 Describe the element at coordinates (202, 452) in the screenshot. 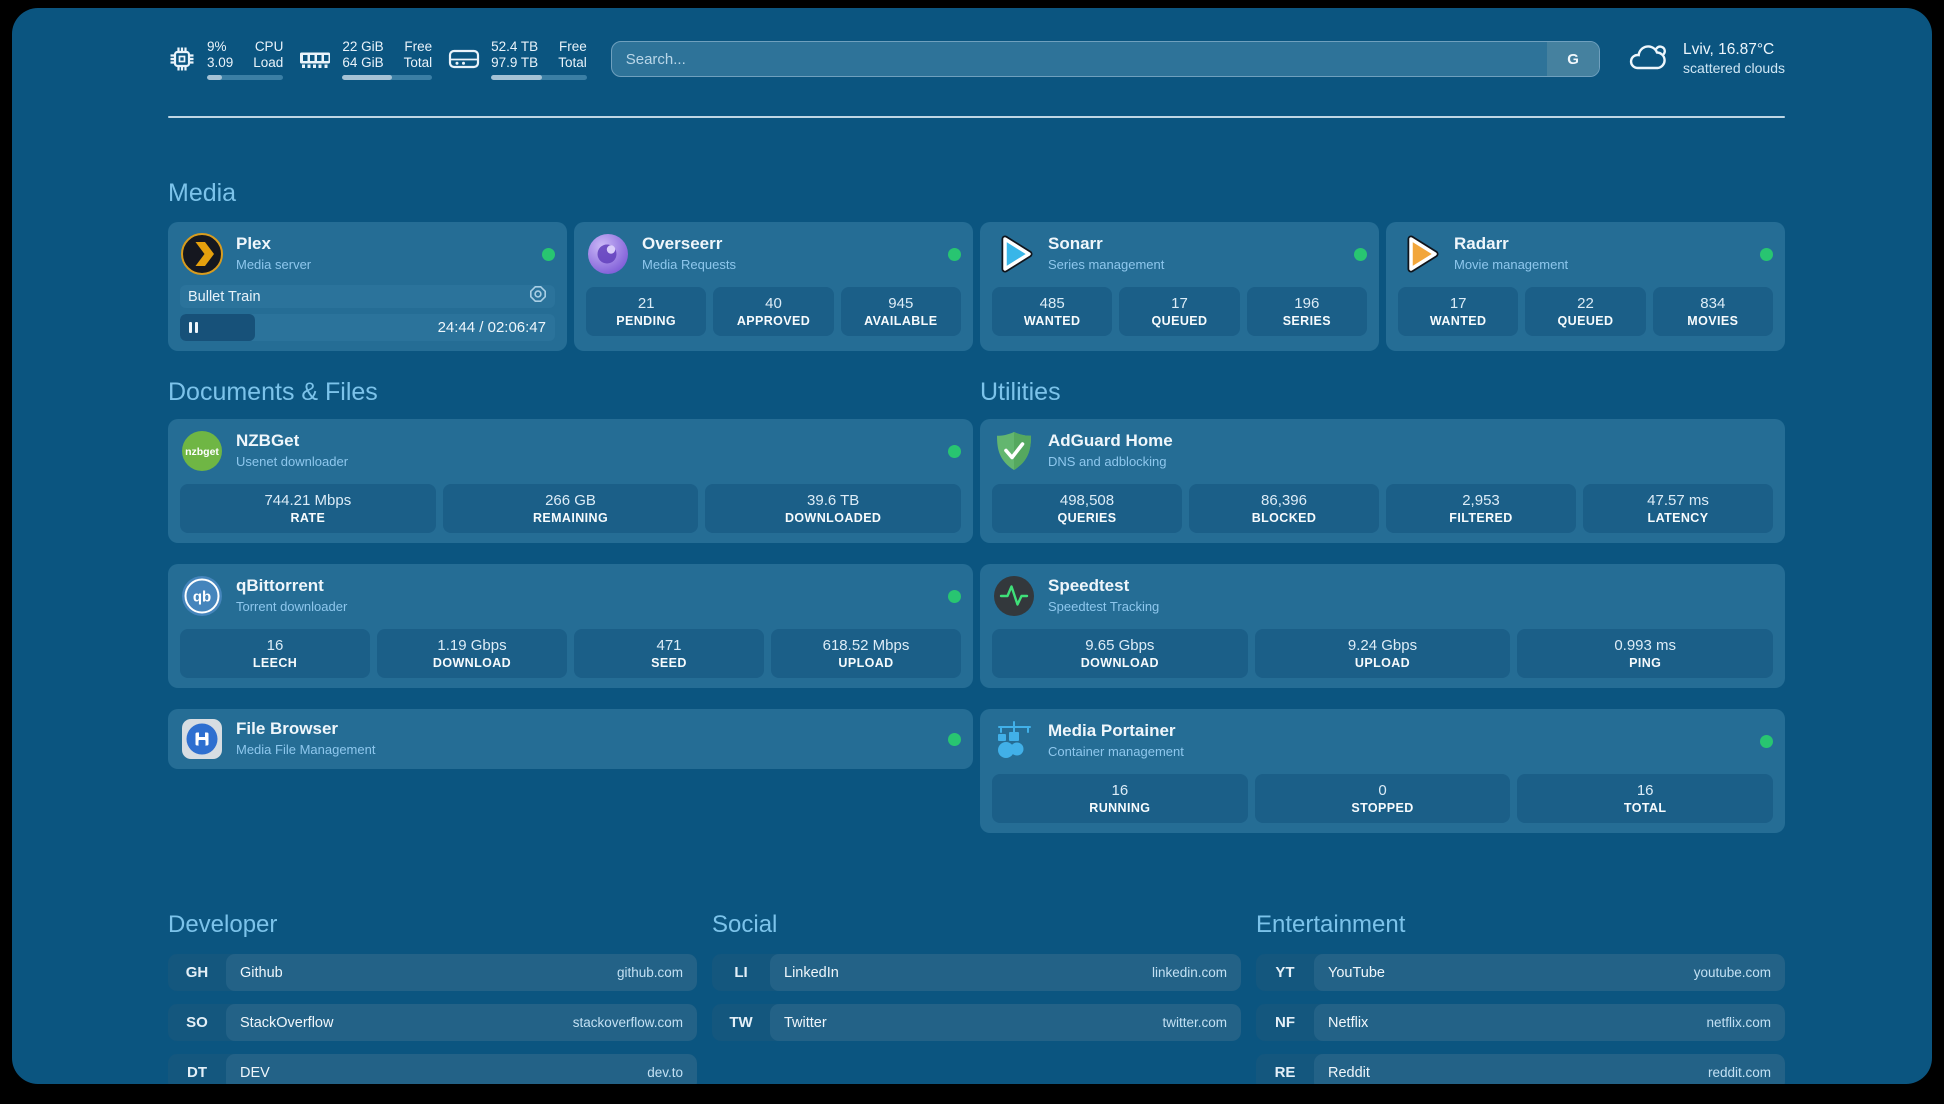

I see `svg-text: nzbget` at that location.